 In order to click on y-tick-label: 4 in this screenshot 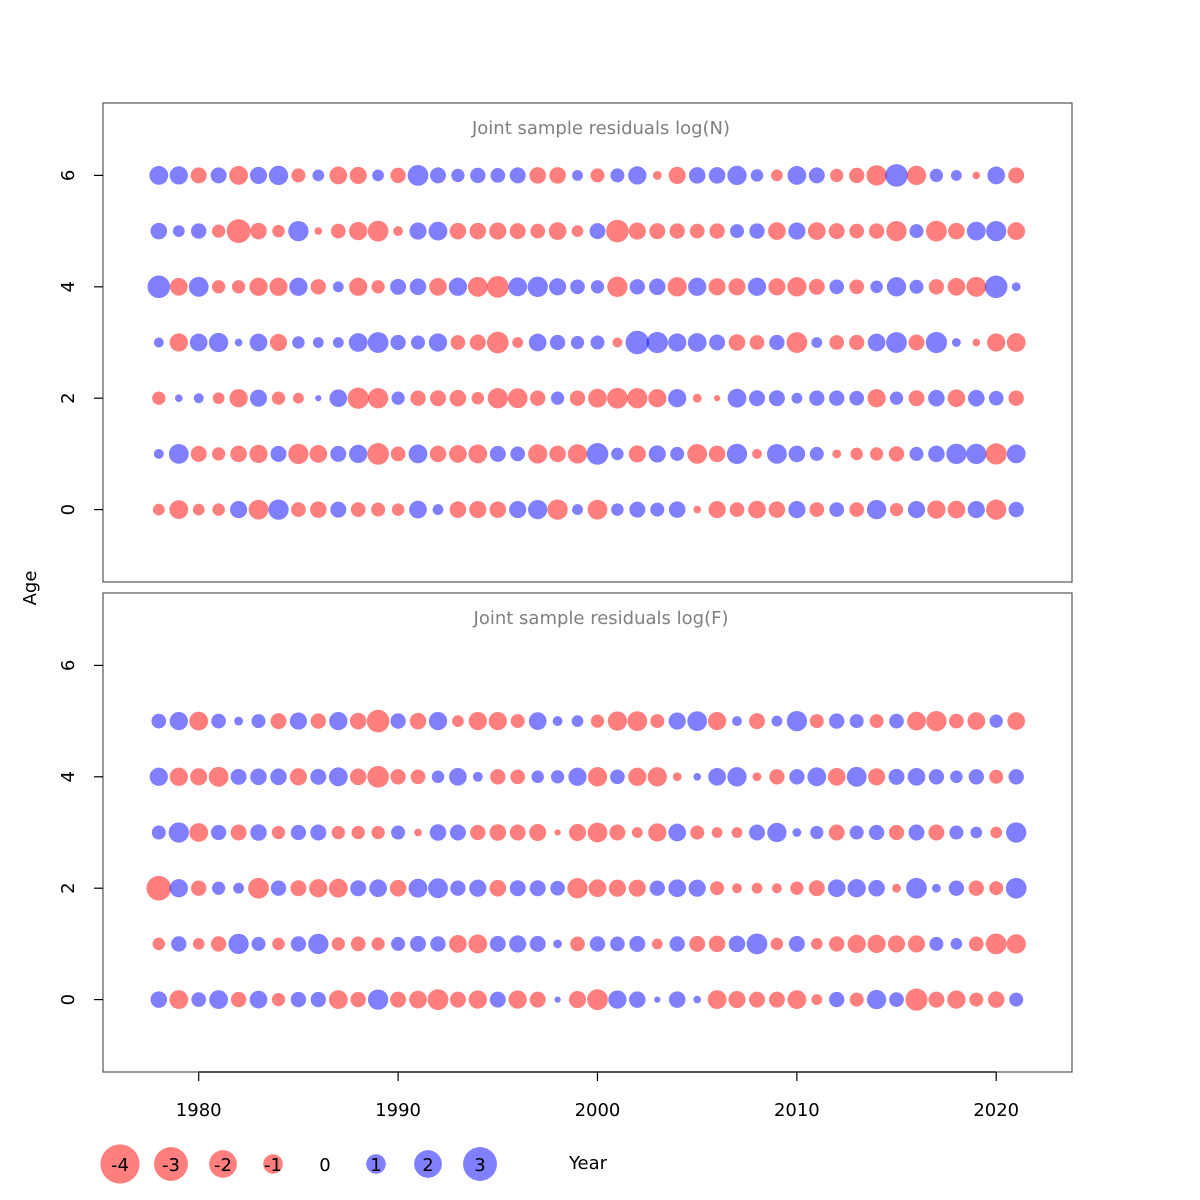, I will do `click(68, 286)`.